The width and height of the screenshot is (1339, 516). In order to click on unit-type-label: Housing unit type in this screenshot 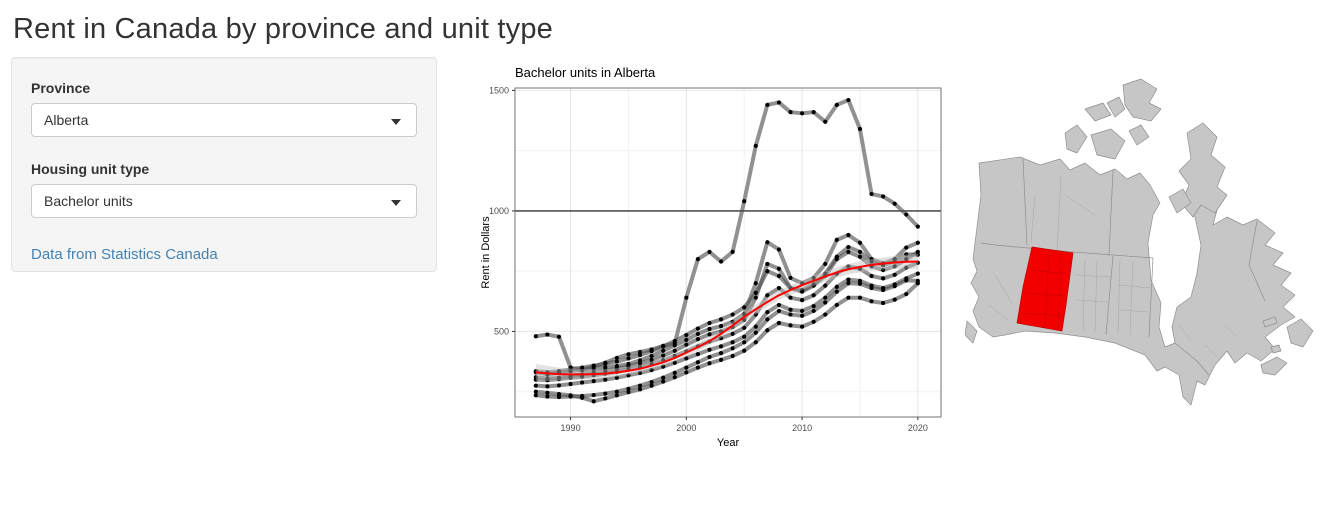, I will do `click(90, 169)`.